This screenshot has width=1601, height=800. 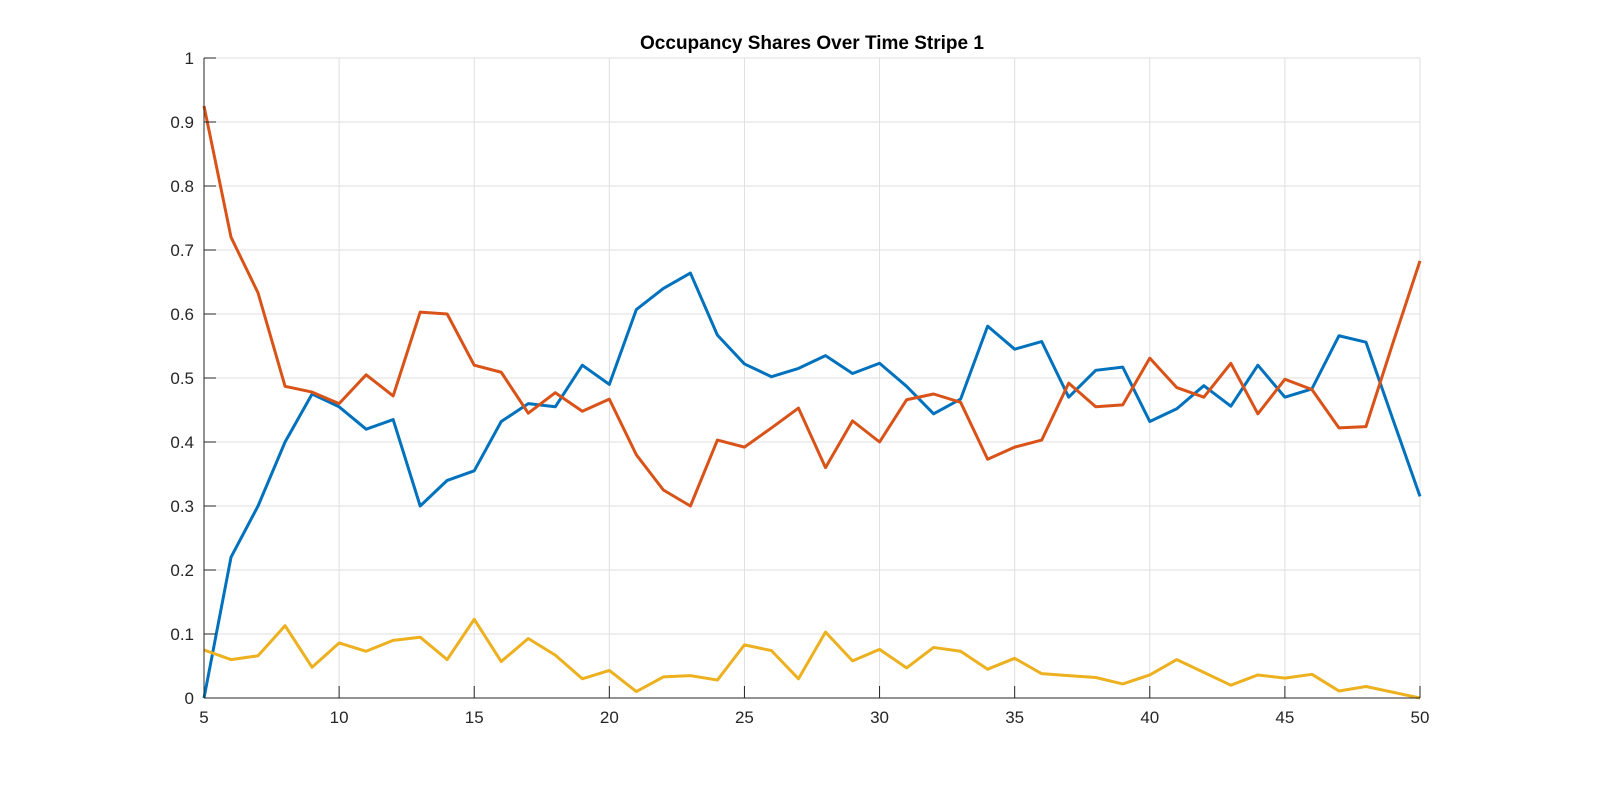 What do you see at coordinates (182, 442) in the screenshot?
I see `y-tick-label-4: 0.4` at bounding box center [182, 442].